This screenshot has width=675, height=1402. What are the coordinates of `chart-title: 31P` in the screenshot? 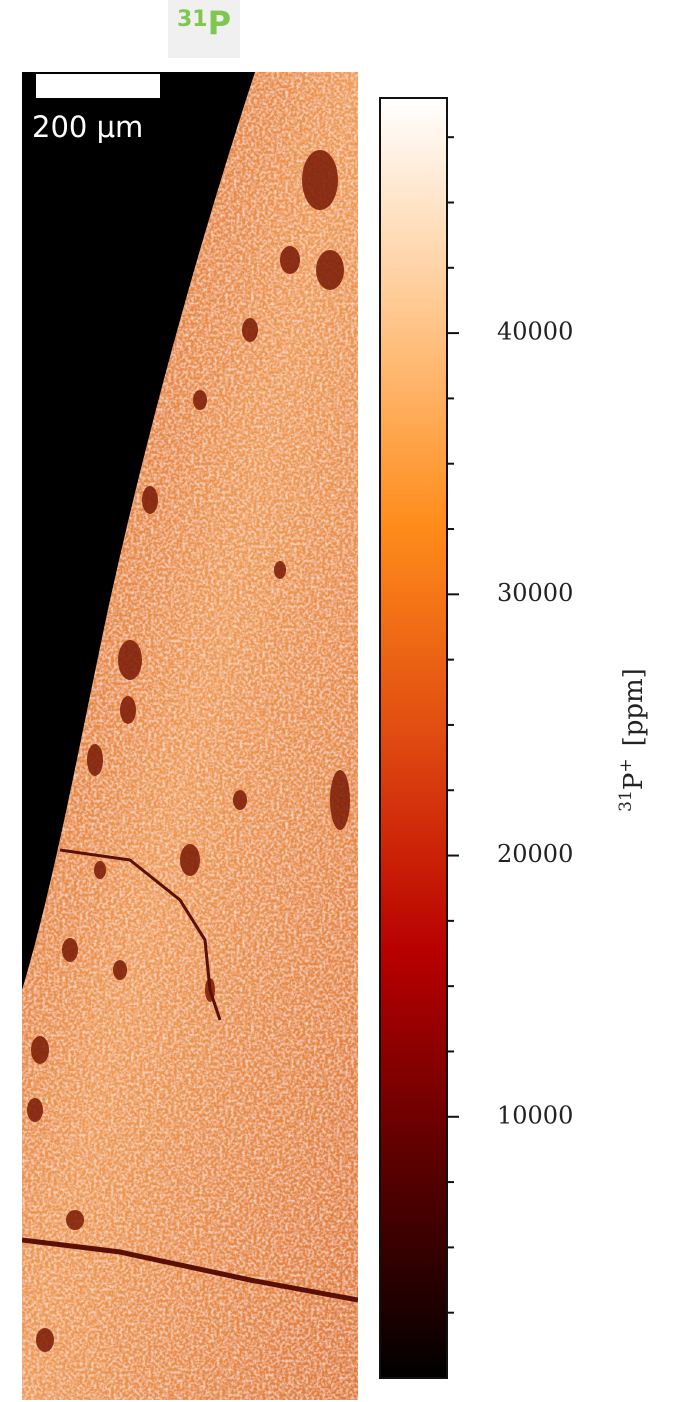 It's located at (204, 23).